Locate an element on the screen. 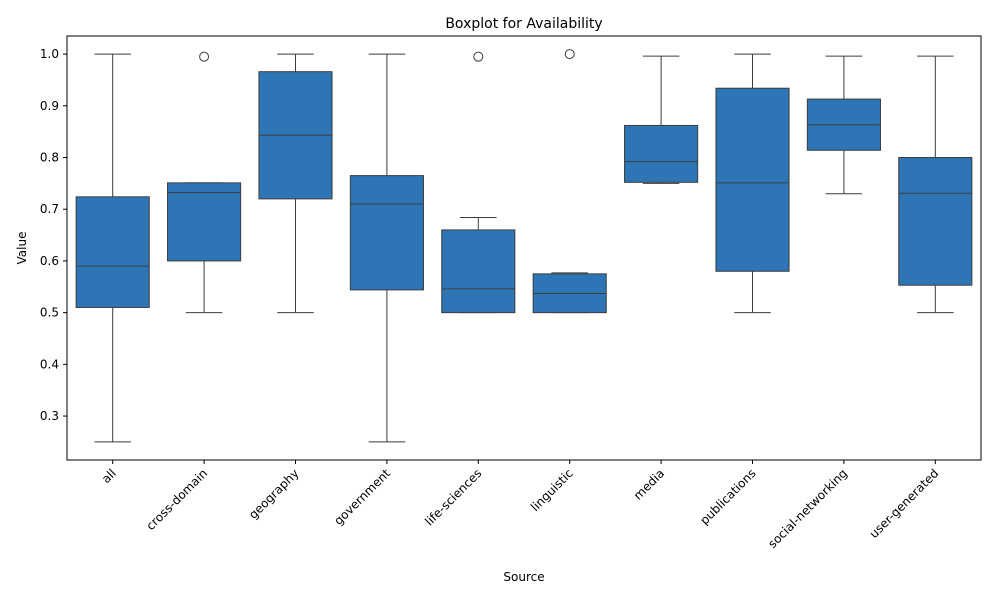 This screenshot has width=1000, height=600. x-tick-label: all is located at coordinates (109, 476).